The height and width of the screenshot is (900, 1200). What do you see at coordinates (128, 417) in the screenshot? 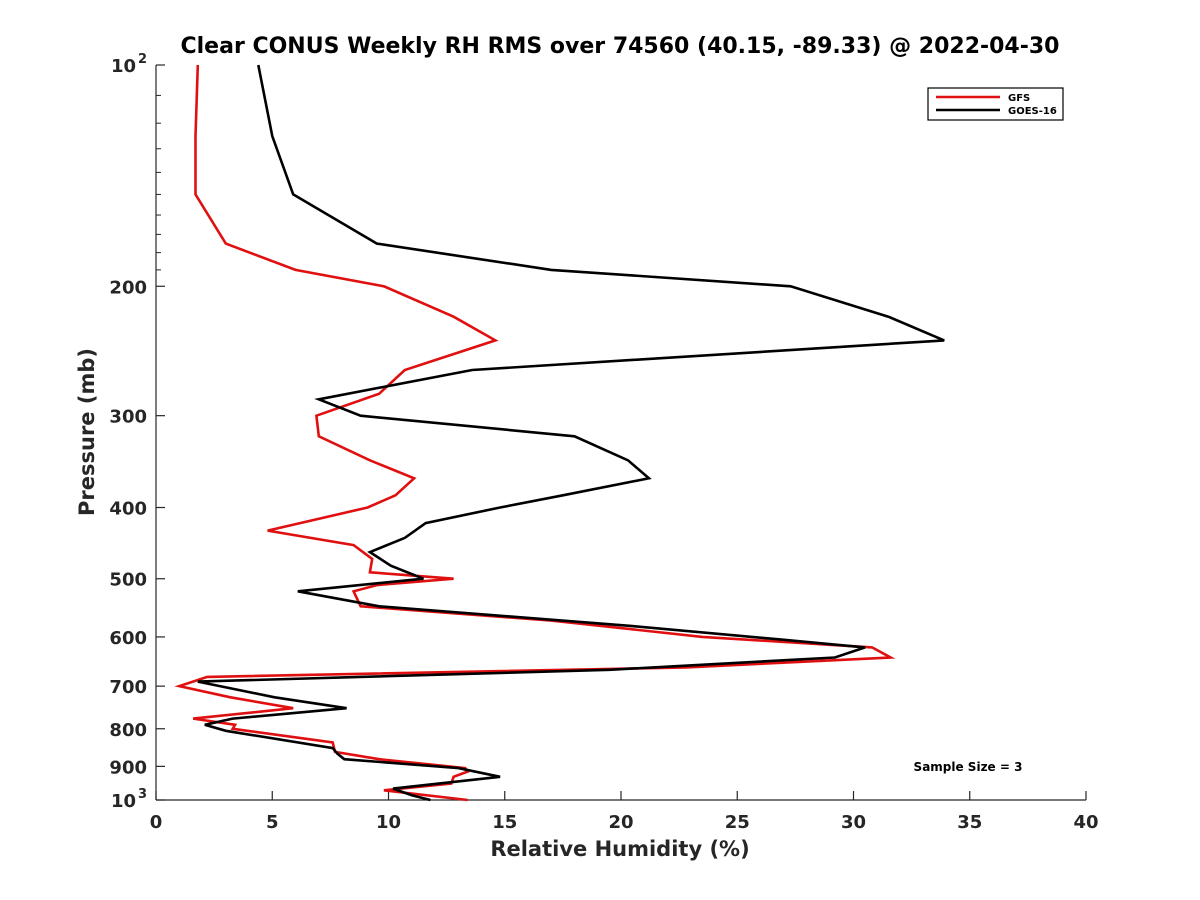
I see `y-tick-label: 300` at bounding box center [128, 417].